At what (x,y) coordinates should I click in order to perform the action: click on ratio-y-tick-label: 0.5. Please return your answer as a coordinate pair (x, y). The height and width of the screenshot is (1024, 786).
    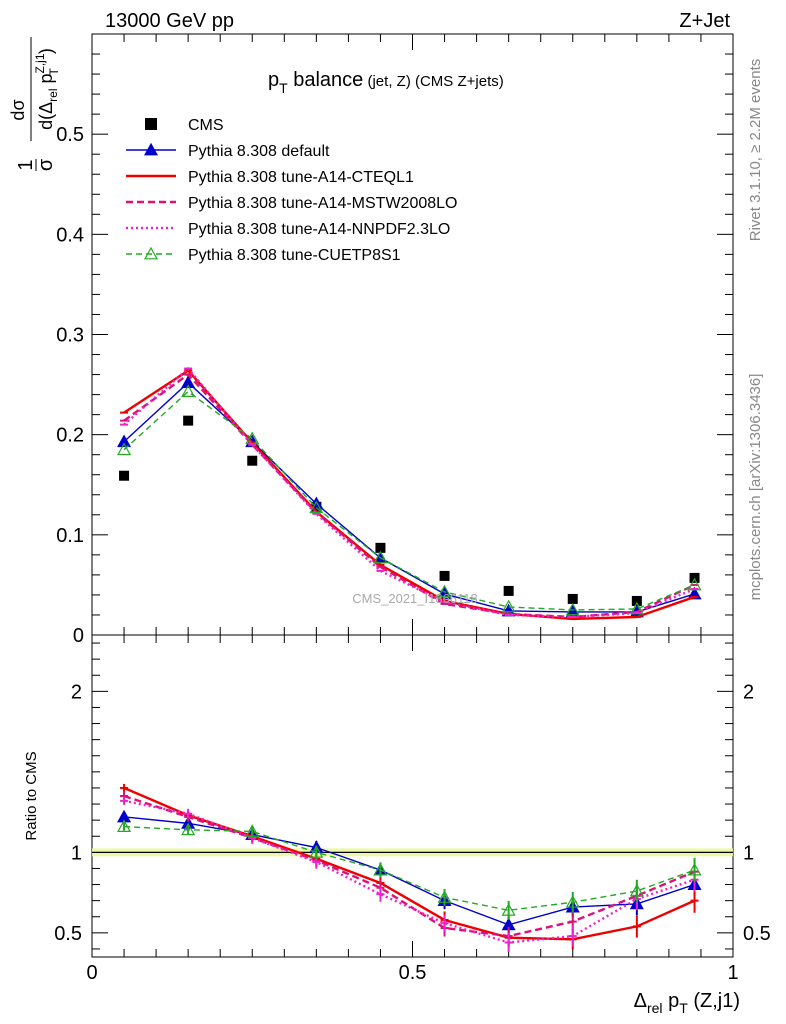
    Looking at the image, I should click on (68, 934).